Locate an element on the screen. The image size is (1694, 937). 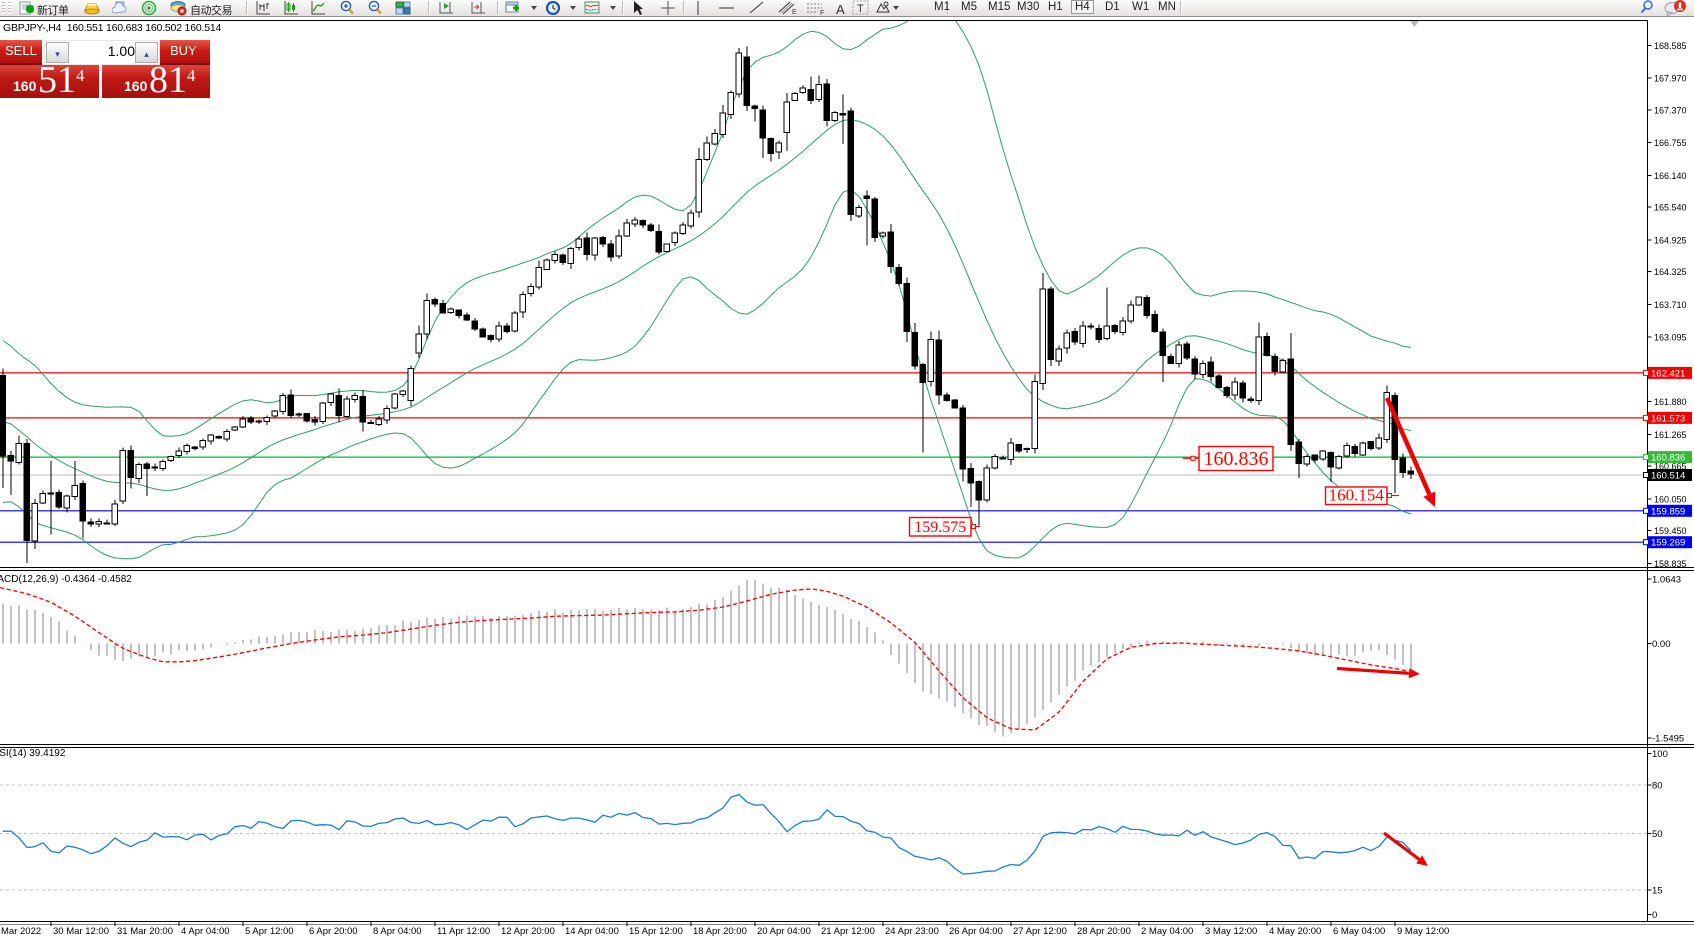
svg-text: 0.00 is located at coordinates (1661, 644).